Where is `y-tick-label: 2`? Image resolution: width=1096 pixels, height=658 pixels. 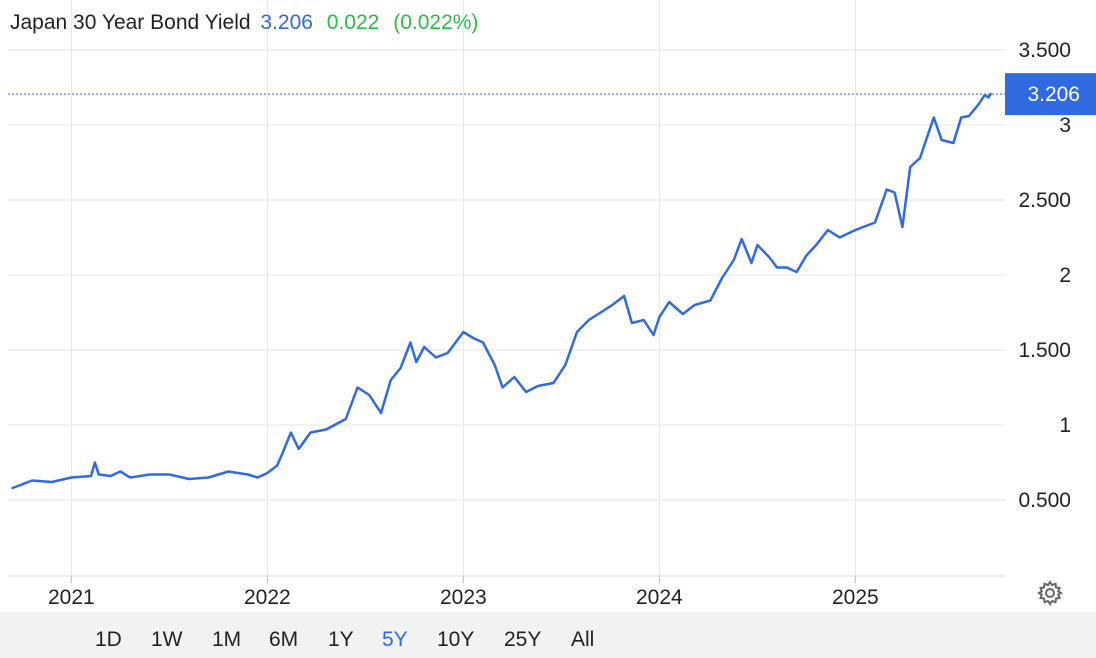
y-tick-label: 2 is located at coordinates (1065, 275).